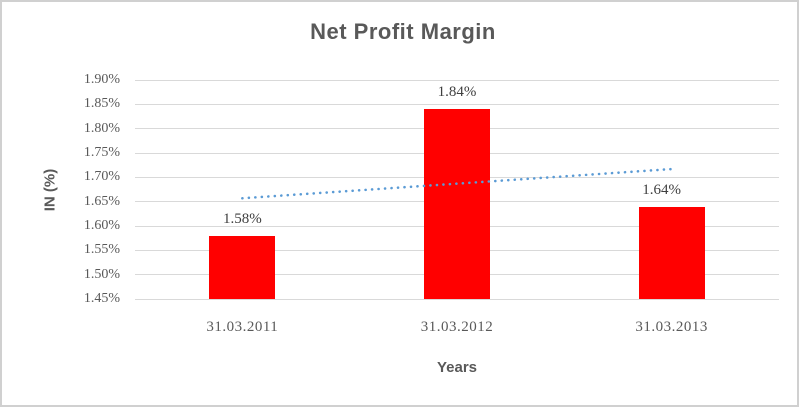 This screenshot has width=799, height=407. Describe the element at coordinates (101, 104) in the screenshot. I see `y-tick-label: 1.85%` at that location.